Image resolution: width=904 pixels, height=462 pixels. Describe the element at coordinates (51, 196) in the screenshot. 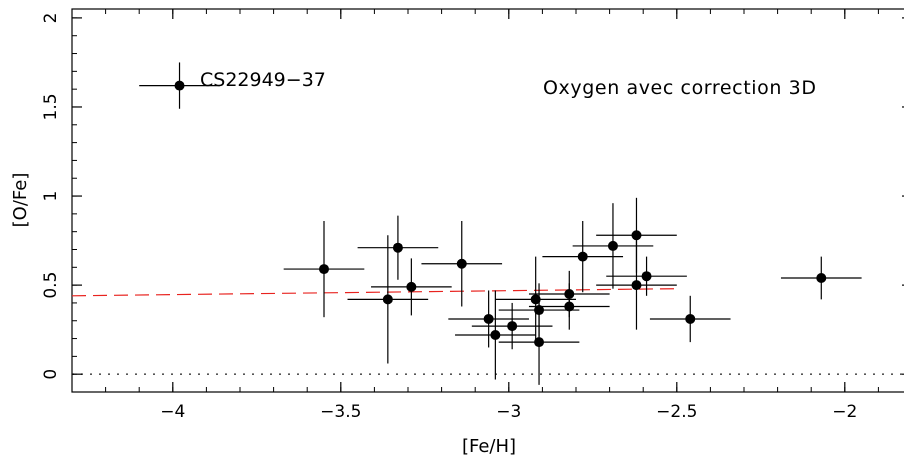

I see `y-tick-label: 1` at that location.